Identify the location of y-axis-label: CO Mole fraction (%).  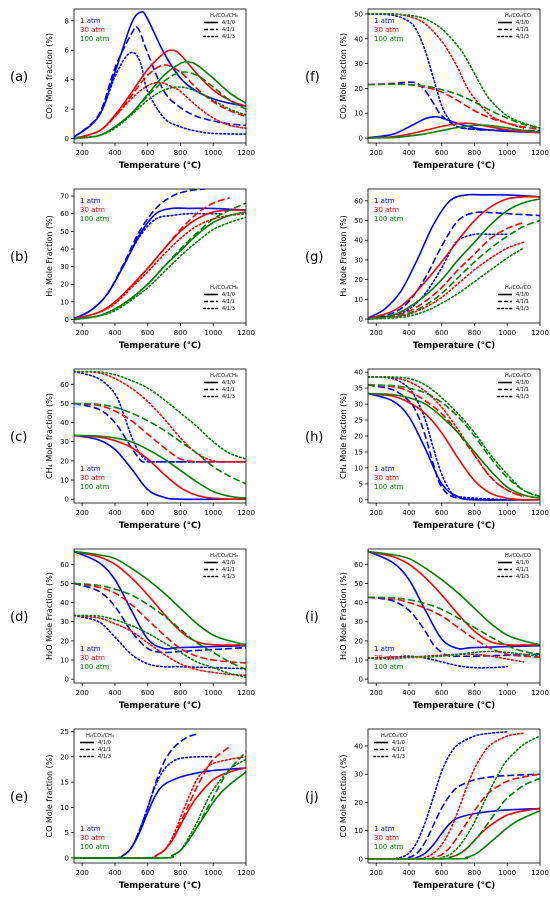
(343, 795).